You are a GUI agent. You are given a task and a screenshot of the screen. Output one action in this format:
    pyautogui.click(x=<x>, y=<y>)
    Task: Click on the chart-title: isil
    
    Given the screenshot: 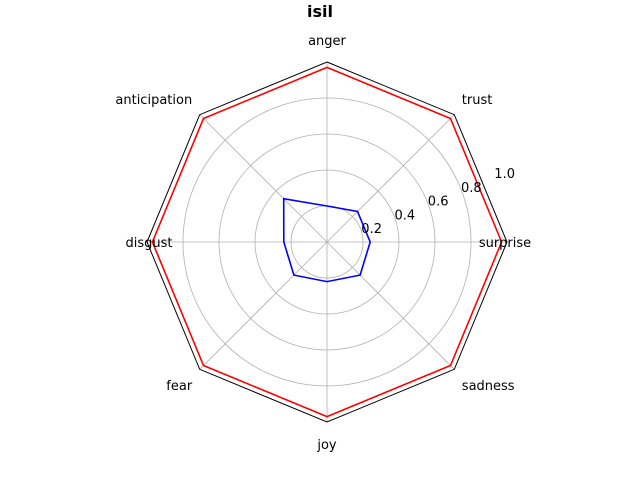 What is the action you would take?
    pyautogui.click(x=320, y=11)
    